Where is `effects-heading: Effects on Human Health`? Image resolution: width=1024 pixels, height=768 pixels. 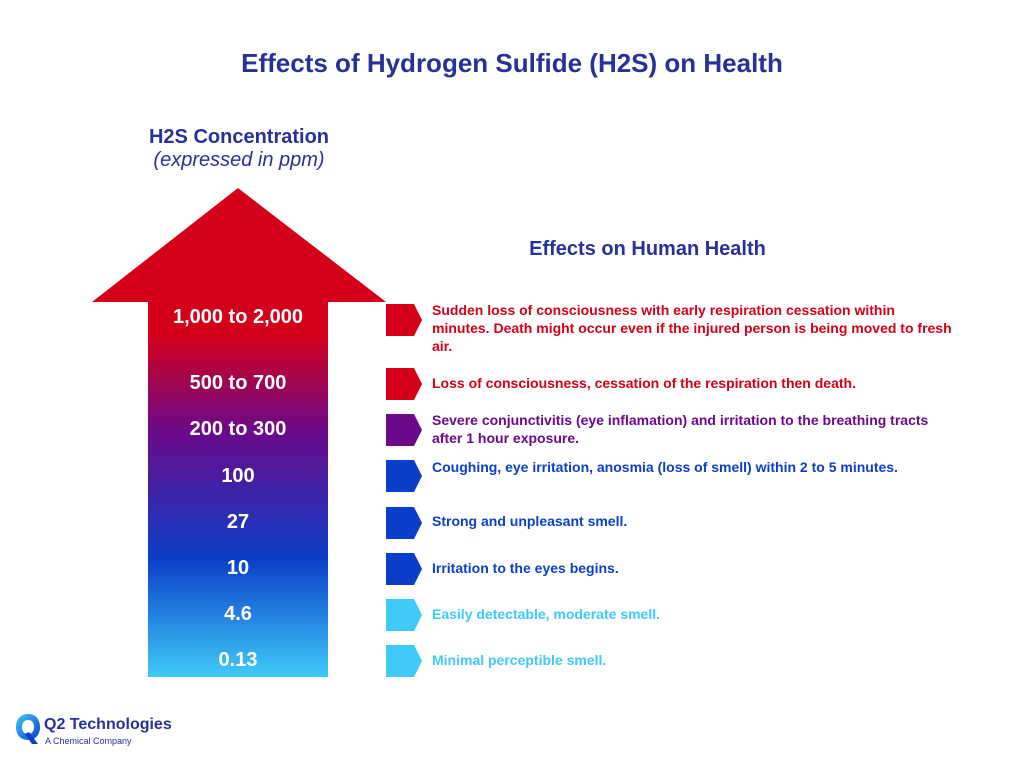
effects-heading: Effects on Human Health is located at coordinates (647, 249).